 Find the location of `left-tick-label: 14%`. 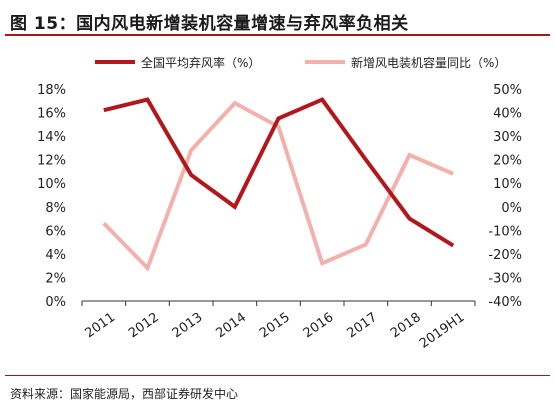

left-tick-label: 14% is located at coordinates (51, 137).